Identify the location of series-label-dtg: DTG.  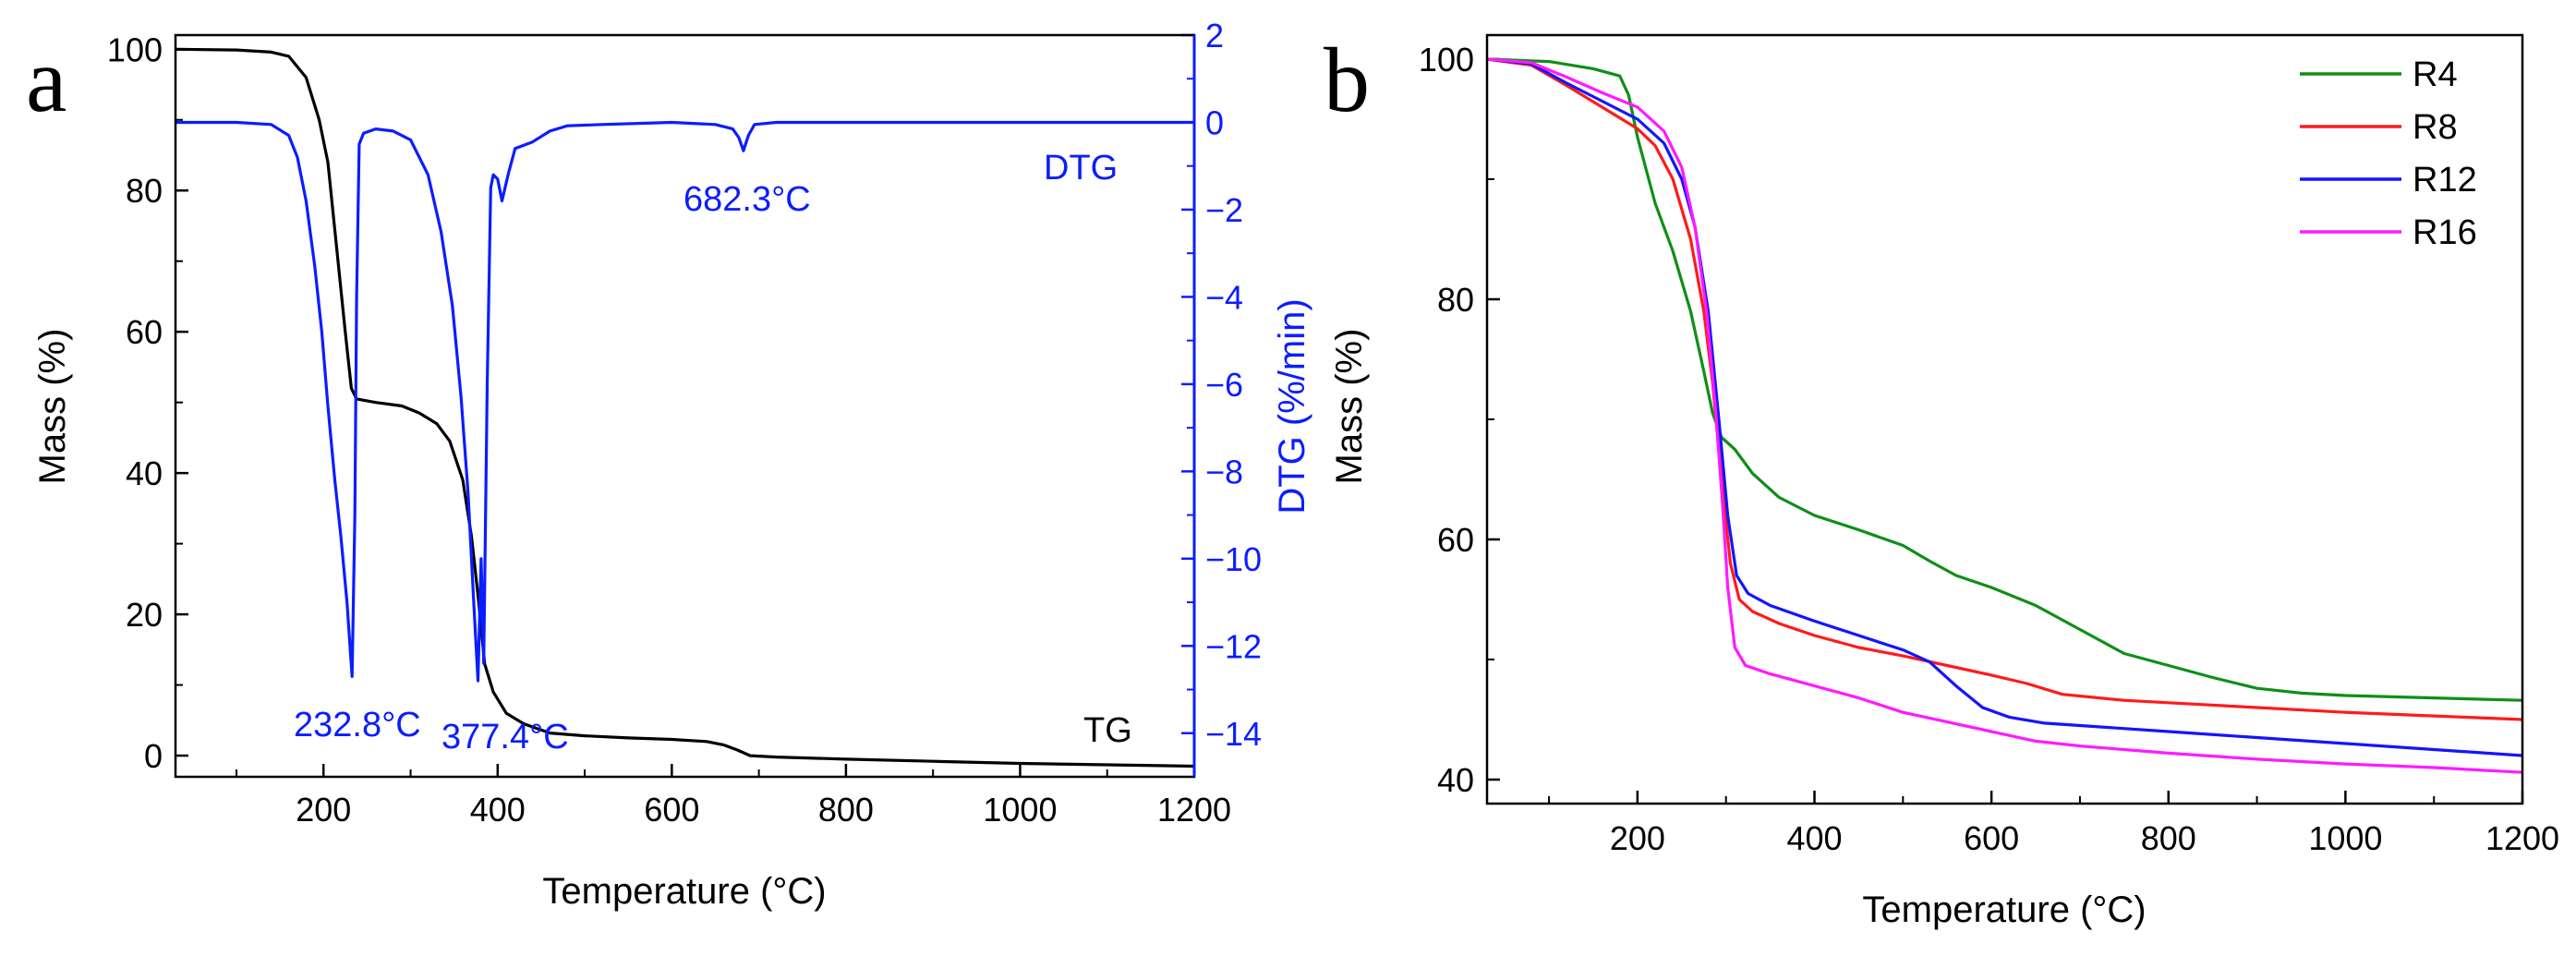
(1081, 168).